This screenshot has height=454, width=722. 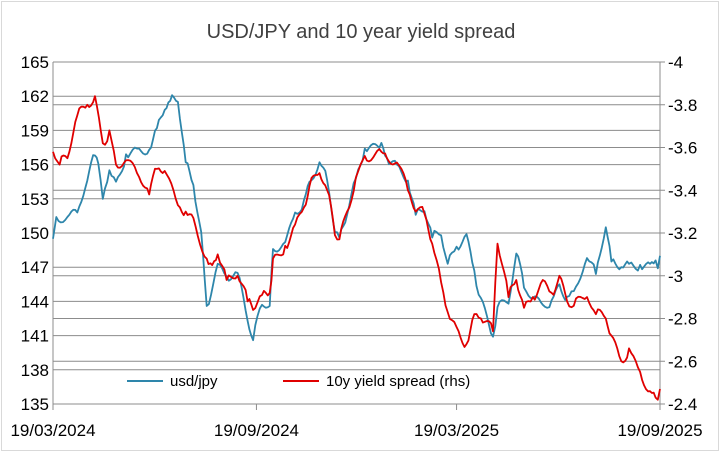 What do you see at coordinates (35, 404) in the screenshot?
I see `left-y-tick-label: 135` at bounding box center [35, 404].